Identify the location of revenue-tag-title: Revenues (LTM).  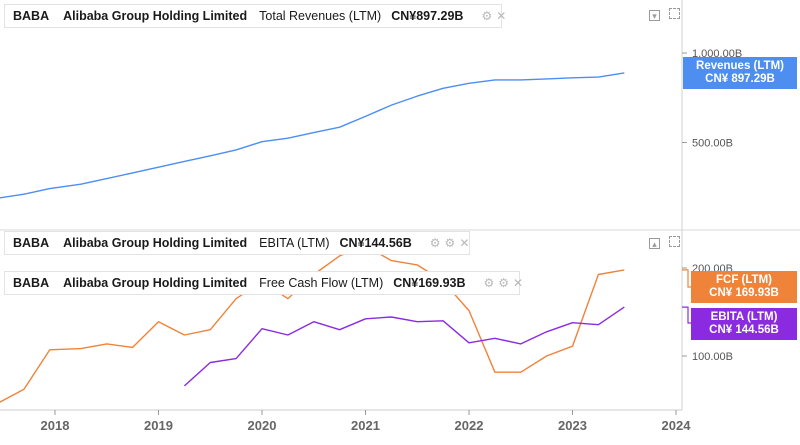
(740, 66).